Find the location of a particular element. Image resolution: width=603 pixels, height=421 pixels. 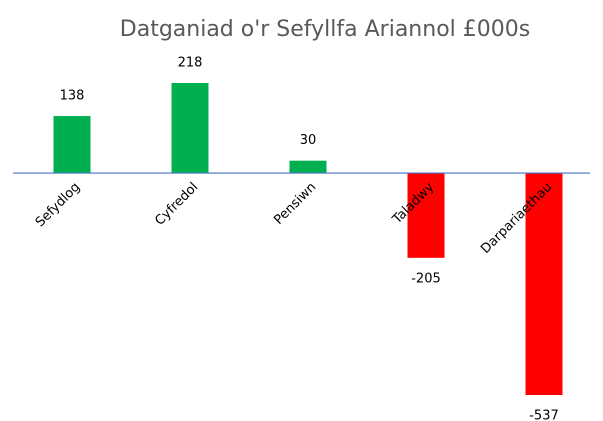

data-label: -537 is located at coordinates (544, 415).